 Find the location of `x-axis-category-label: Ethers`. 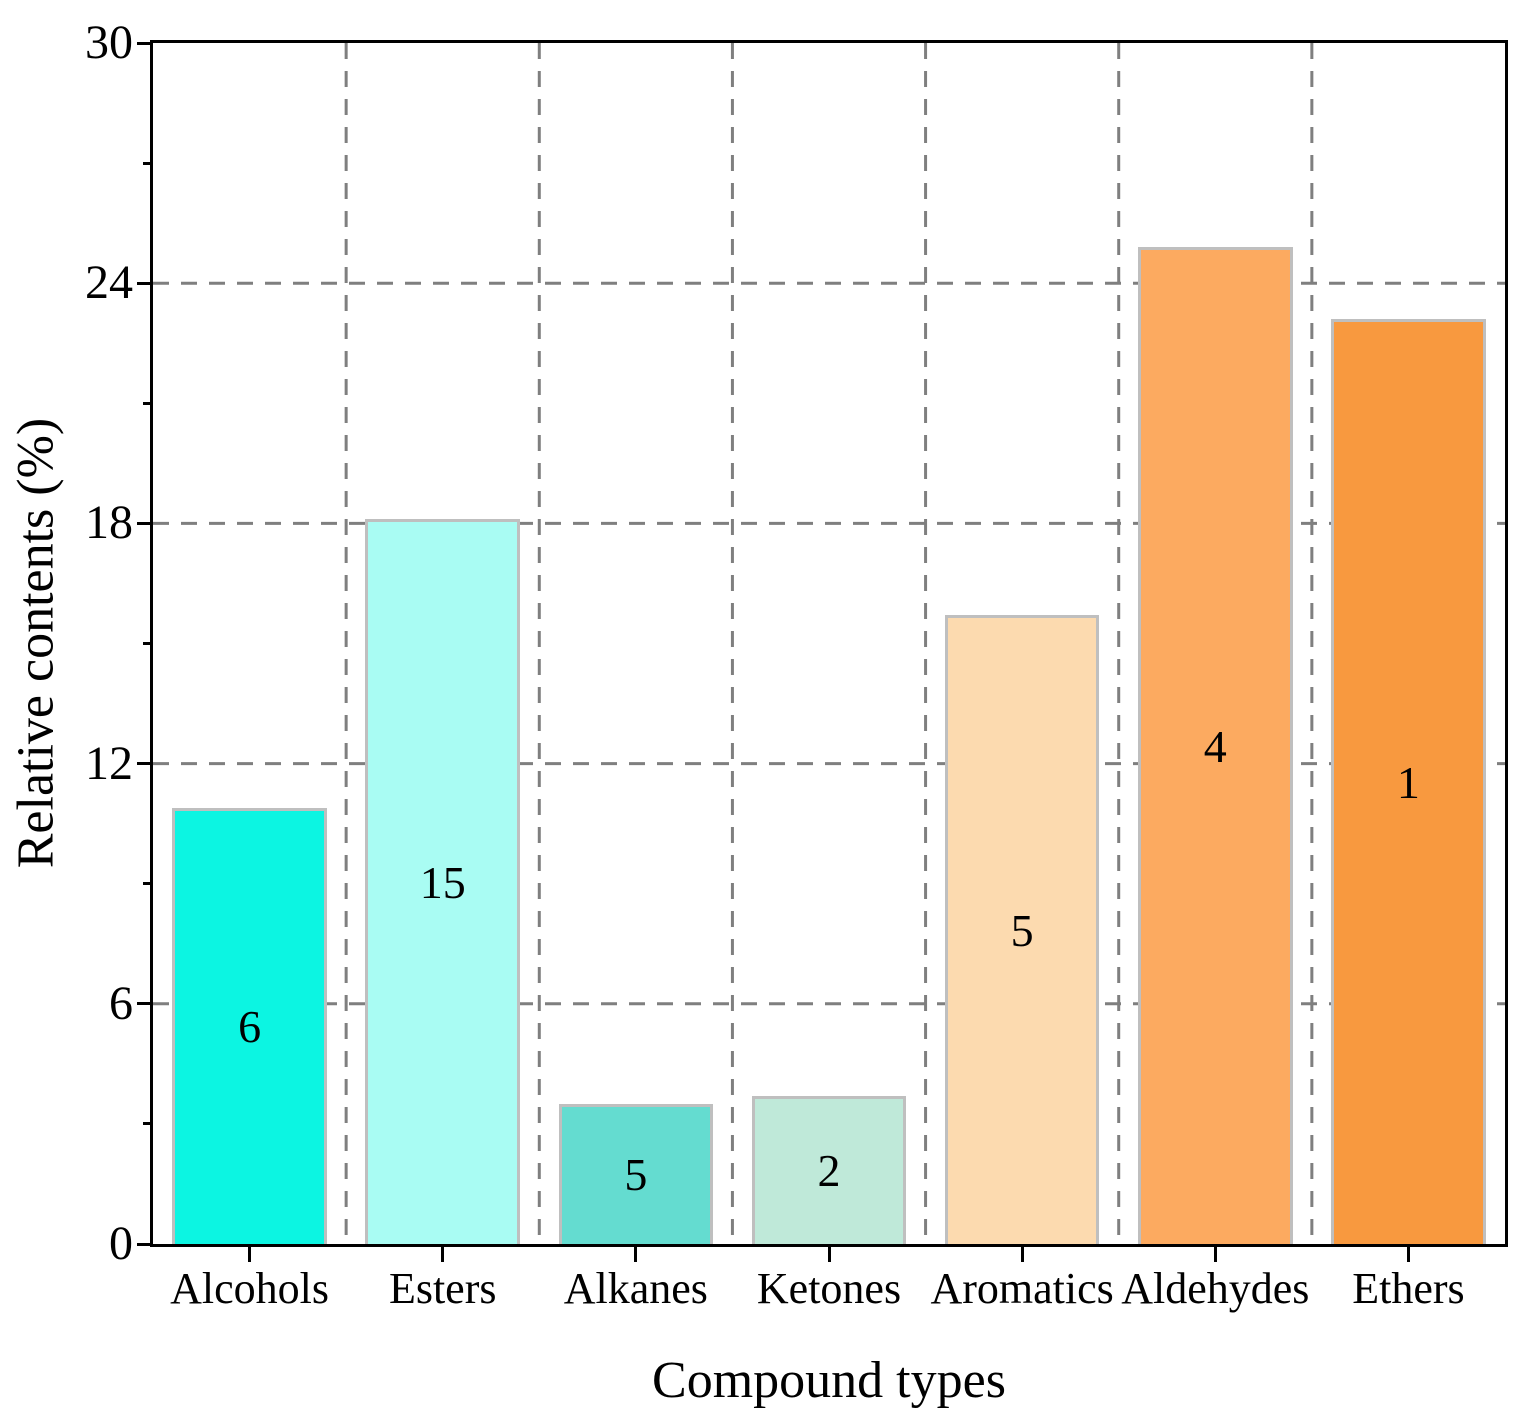

x-axis-category-label: Ethers is located at coordinates (1408, 1288).